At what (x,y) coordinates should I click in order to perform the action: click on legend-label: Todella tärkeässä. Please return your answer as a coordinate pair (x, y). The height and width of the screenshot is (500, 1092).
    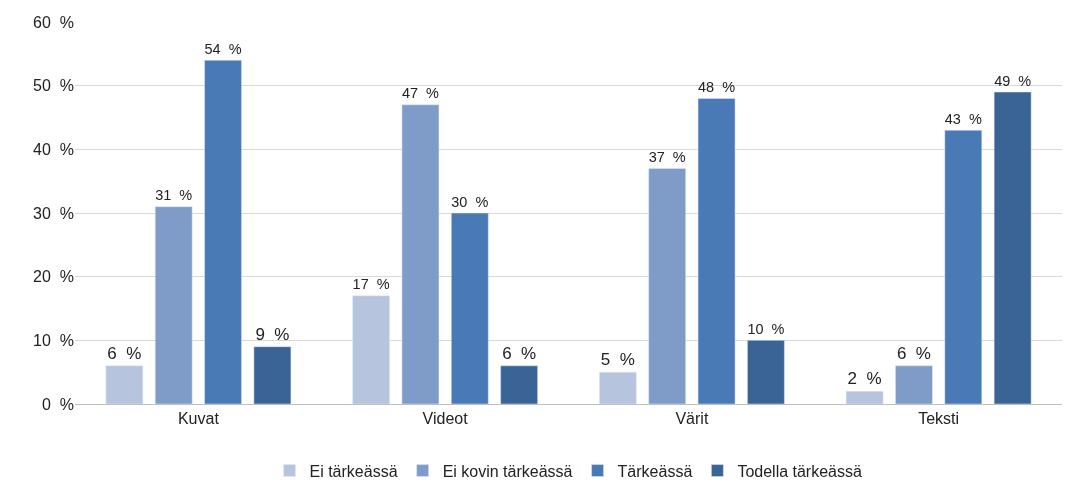
    Looking at the image, I should click on (799, 471).